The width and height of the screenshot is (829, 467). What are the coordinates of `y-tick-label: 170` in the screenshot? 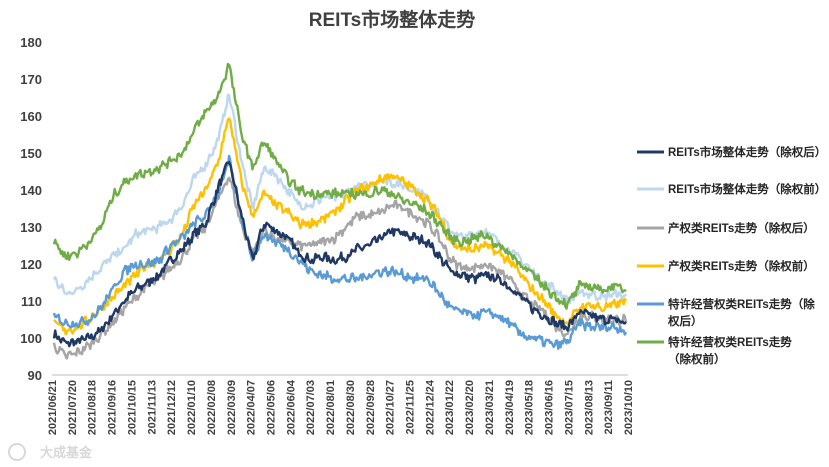 It's located at (31, 79).